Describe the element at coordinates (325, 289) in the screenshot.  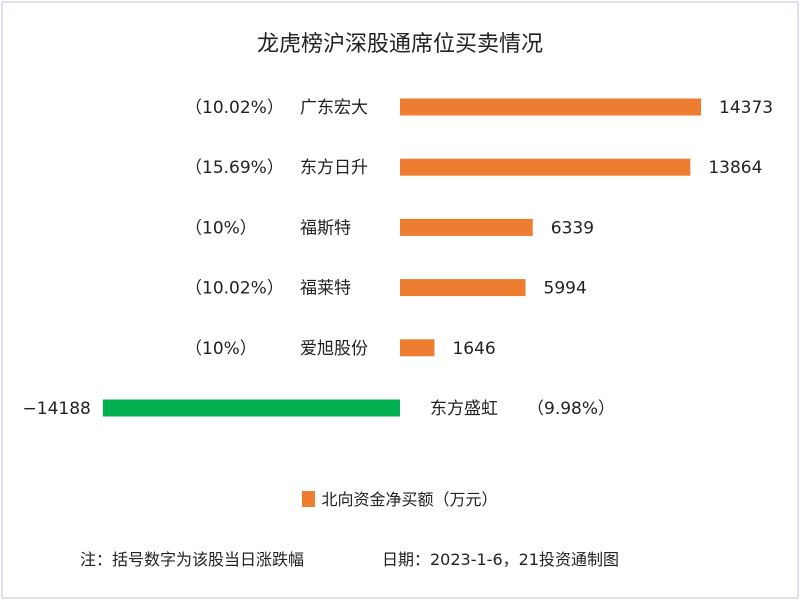
I see `category-label: 福莱特` at that location.